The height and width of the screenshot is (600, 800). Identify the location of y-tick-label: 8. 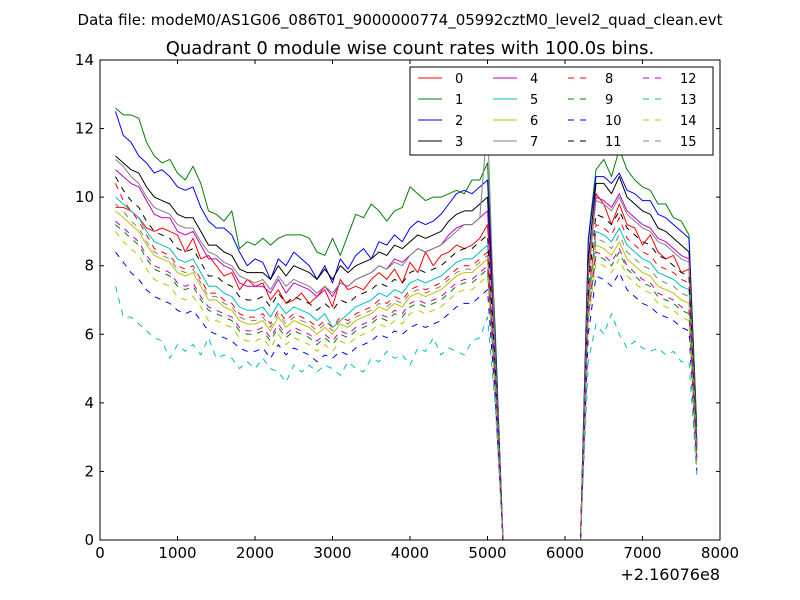
(89, 266).